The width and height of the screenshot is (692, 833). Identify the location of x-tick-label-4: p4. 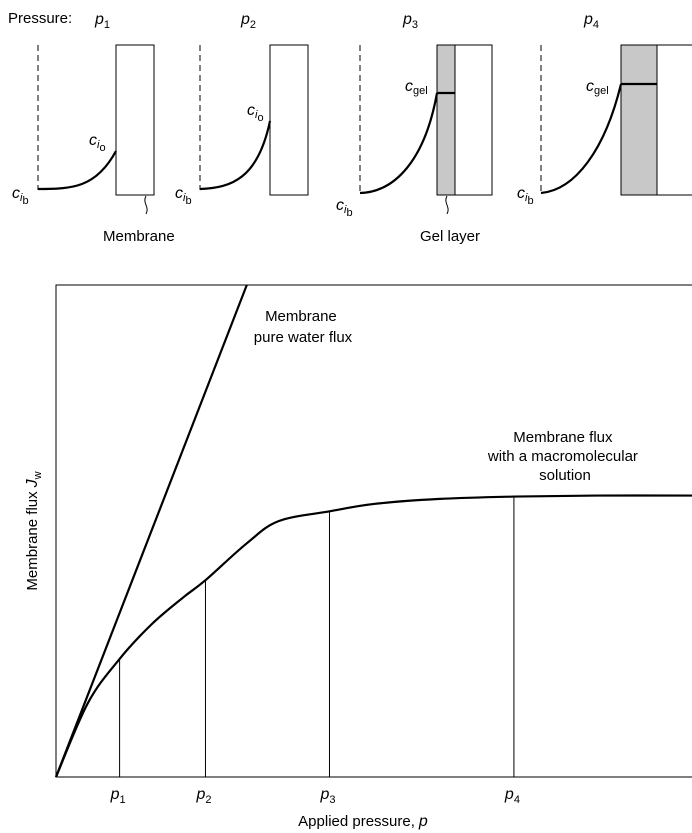
(512, 796).